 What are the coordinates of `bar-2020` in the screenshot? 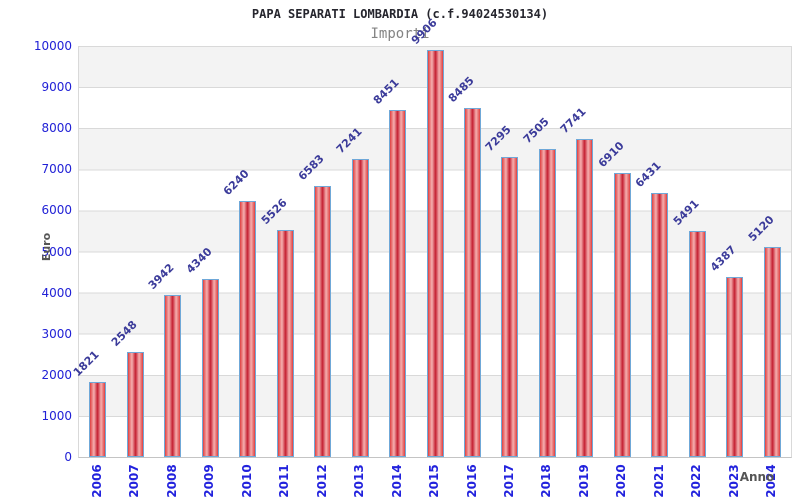 It's located at (622, 315).